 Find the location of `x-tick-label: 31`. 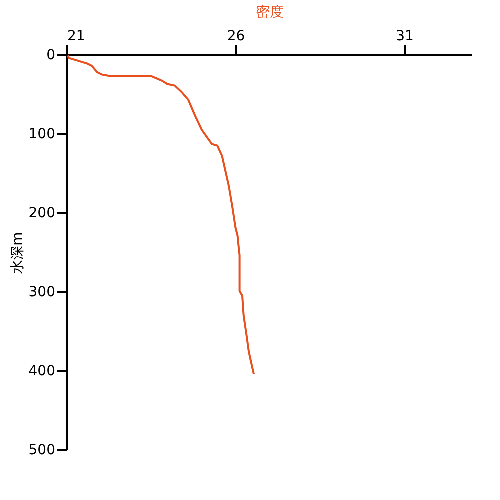

x-tick-label: 31 is located at coordinates (405, 36).